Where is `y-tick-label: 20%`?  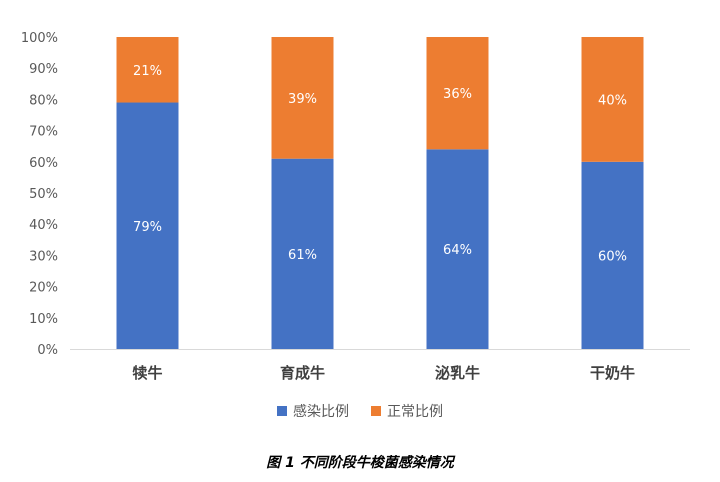
y-tick-label: 20% is located at coordinates (43, 288).